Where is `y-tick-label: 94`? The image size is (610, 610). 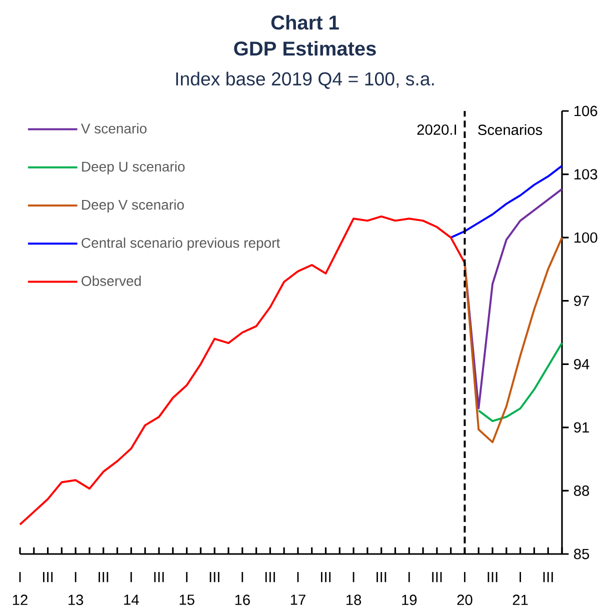 y-tick-label: 94 is located at coordinates (582, 364).